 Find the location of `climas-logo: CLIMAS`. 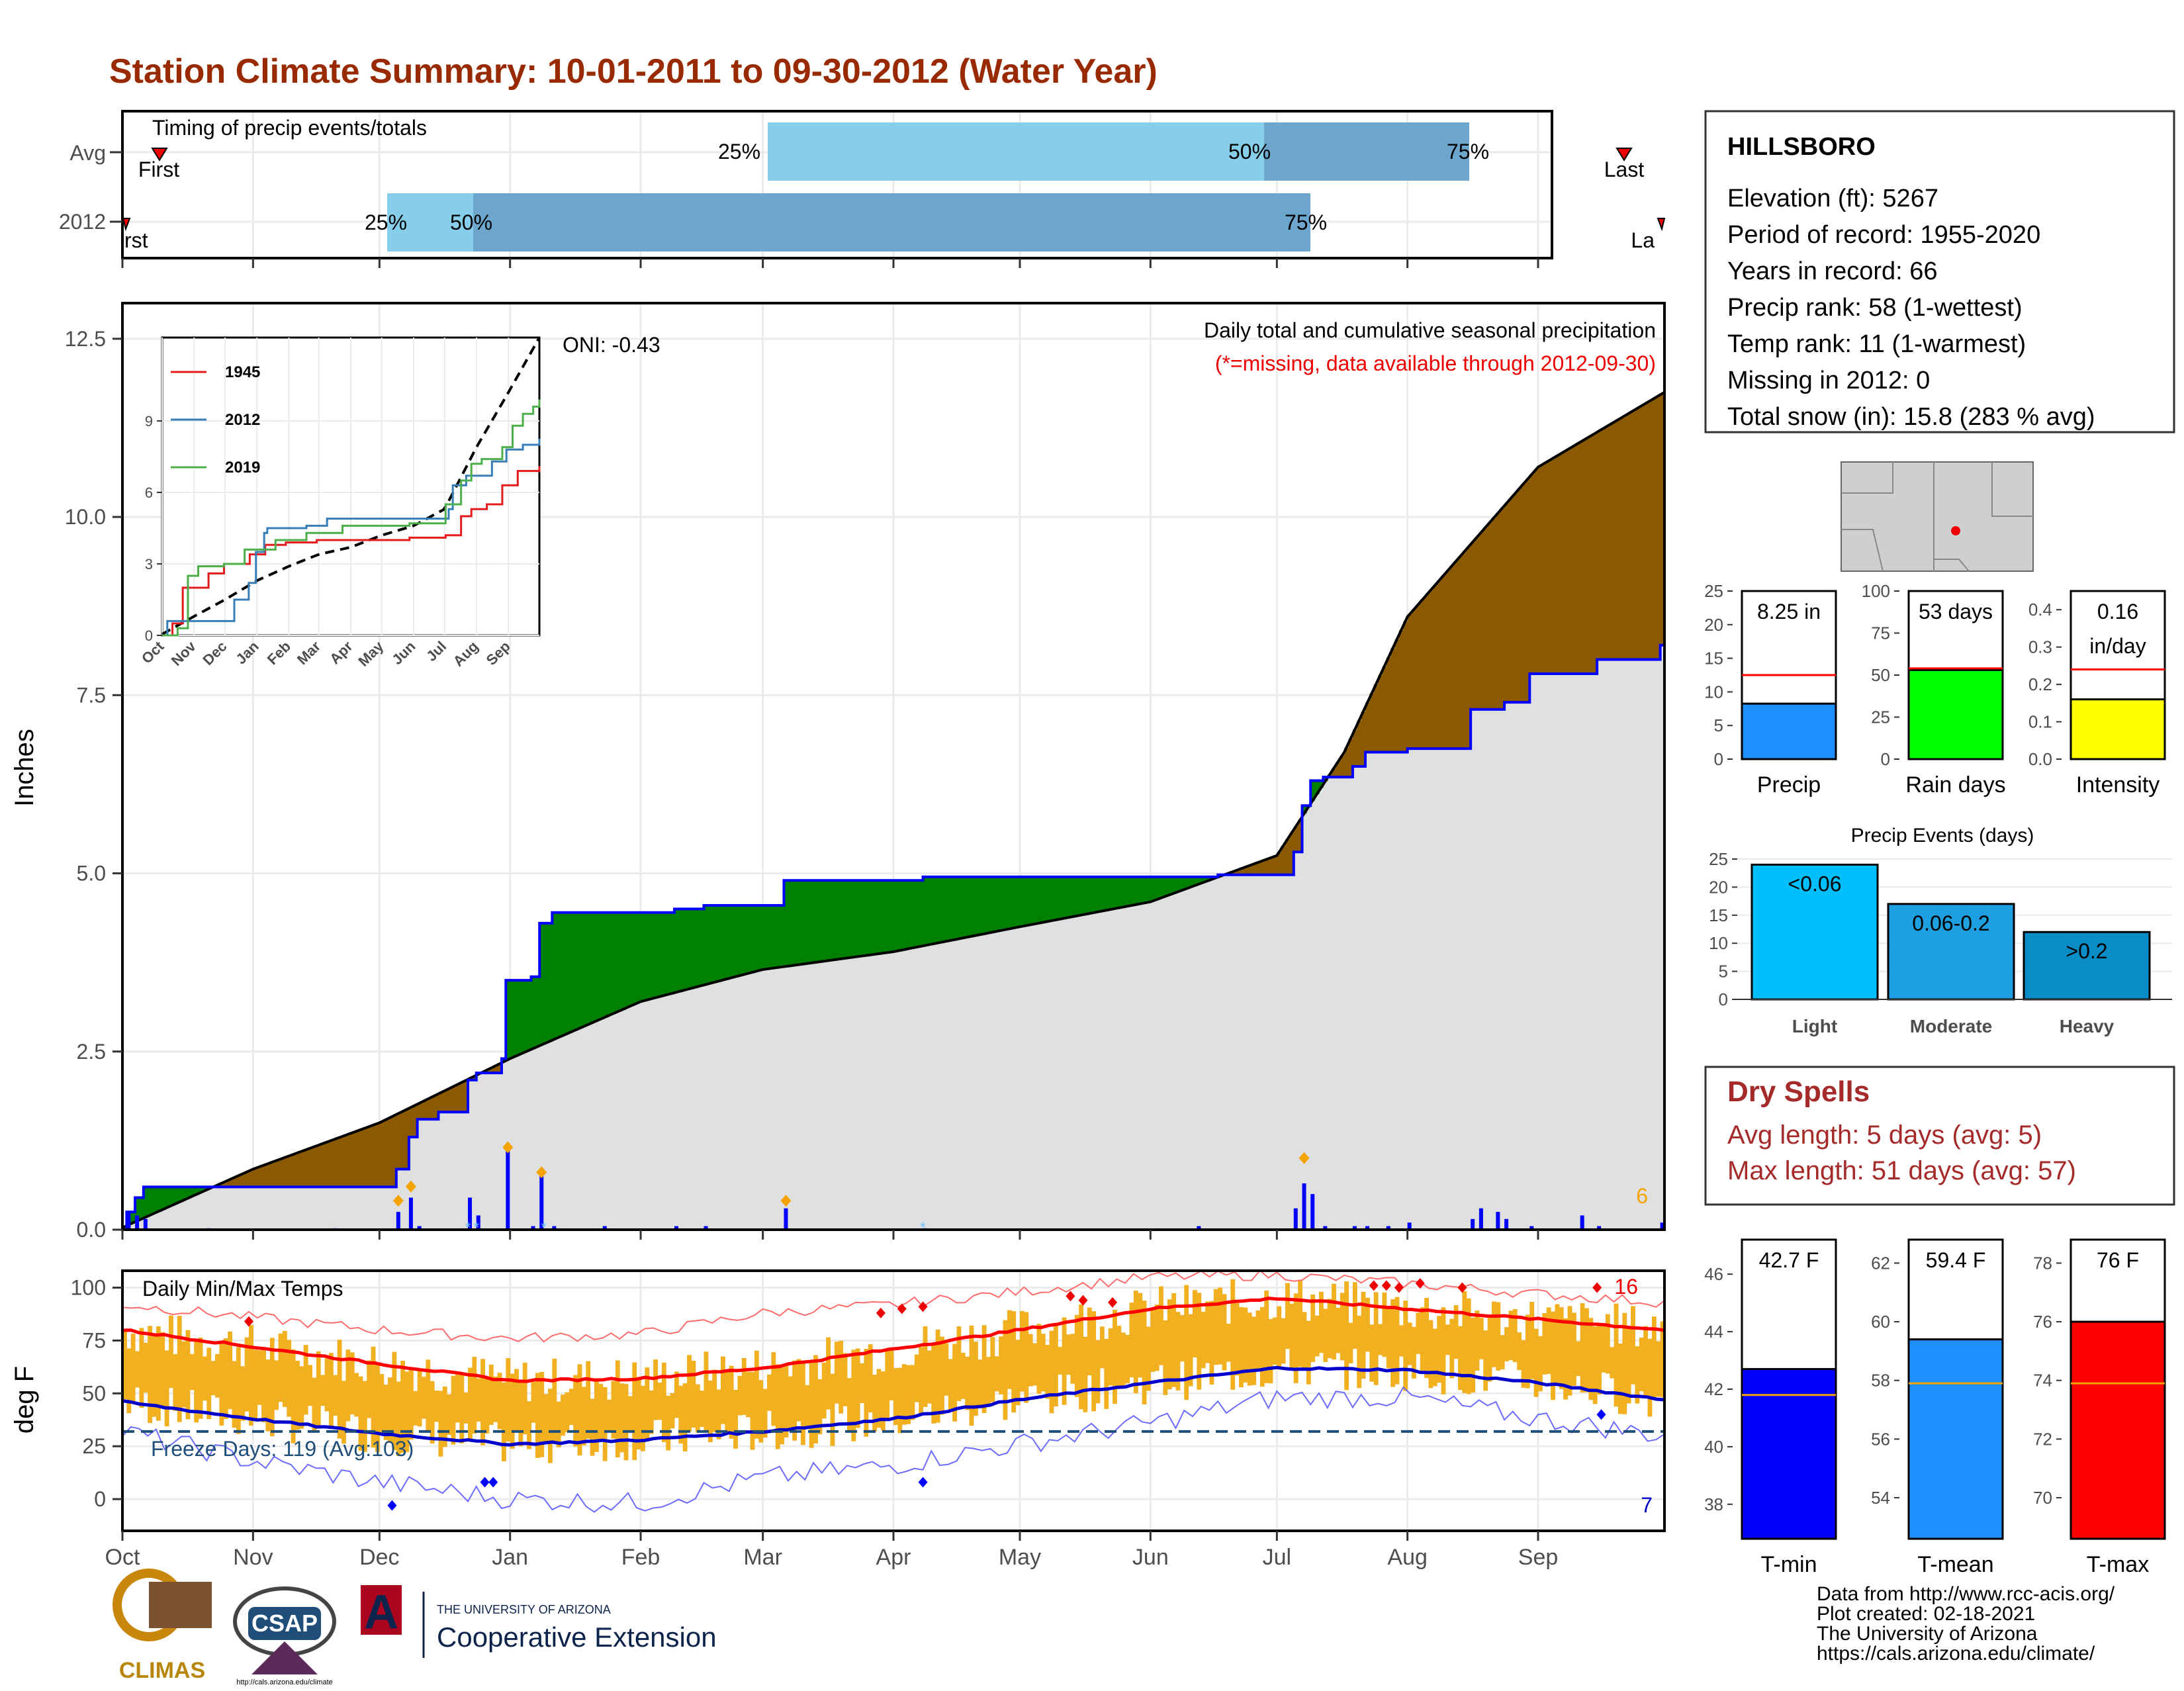

climas-logo: CLIMAS is located at coordinates (164, 1628).